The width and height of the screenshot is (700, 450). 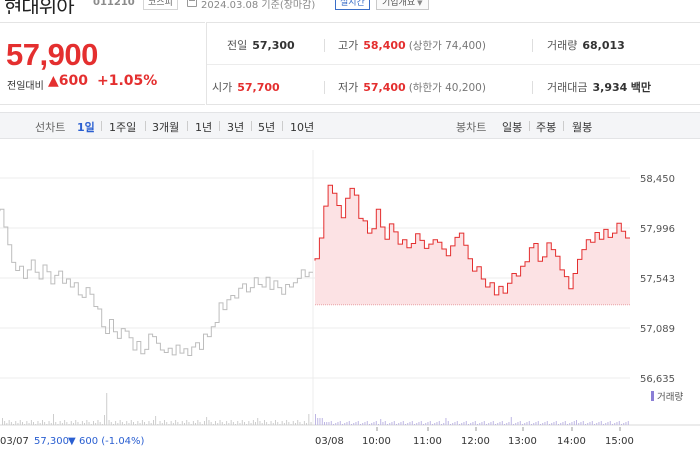 I want to click on corp-info-button: 기업개요 ▼, so click(x=402, y=5).